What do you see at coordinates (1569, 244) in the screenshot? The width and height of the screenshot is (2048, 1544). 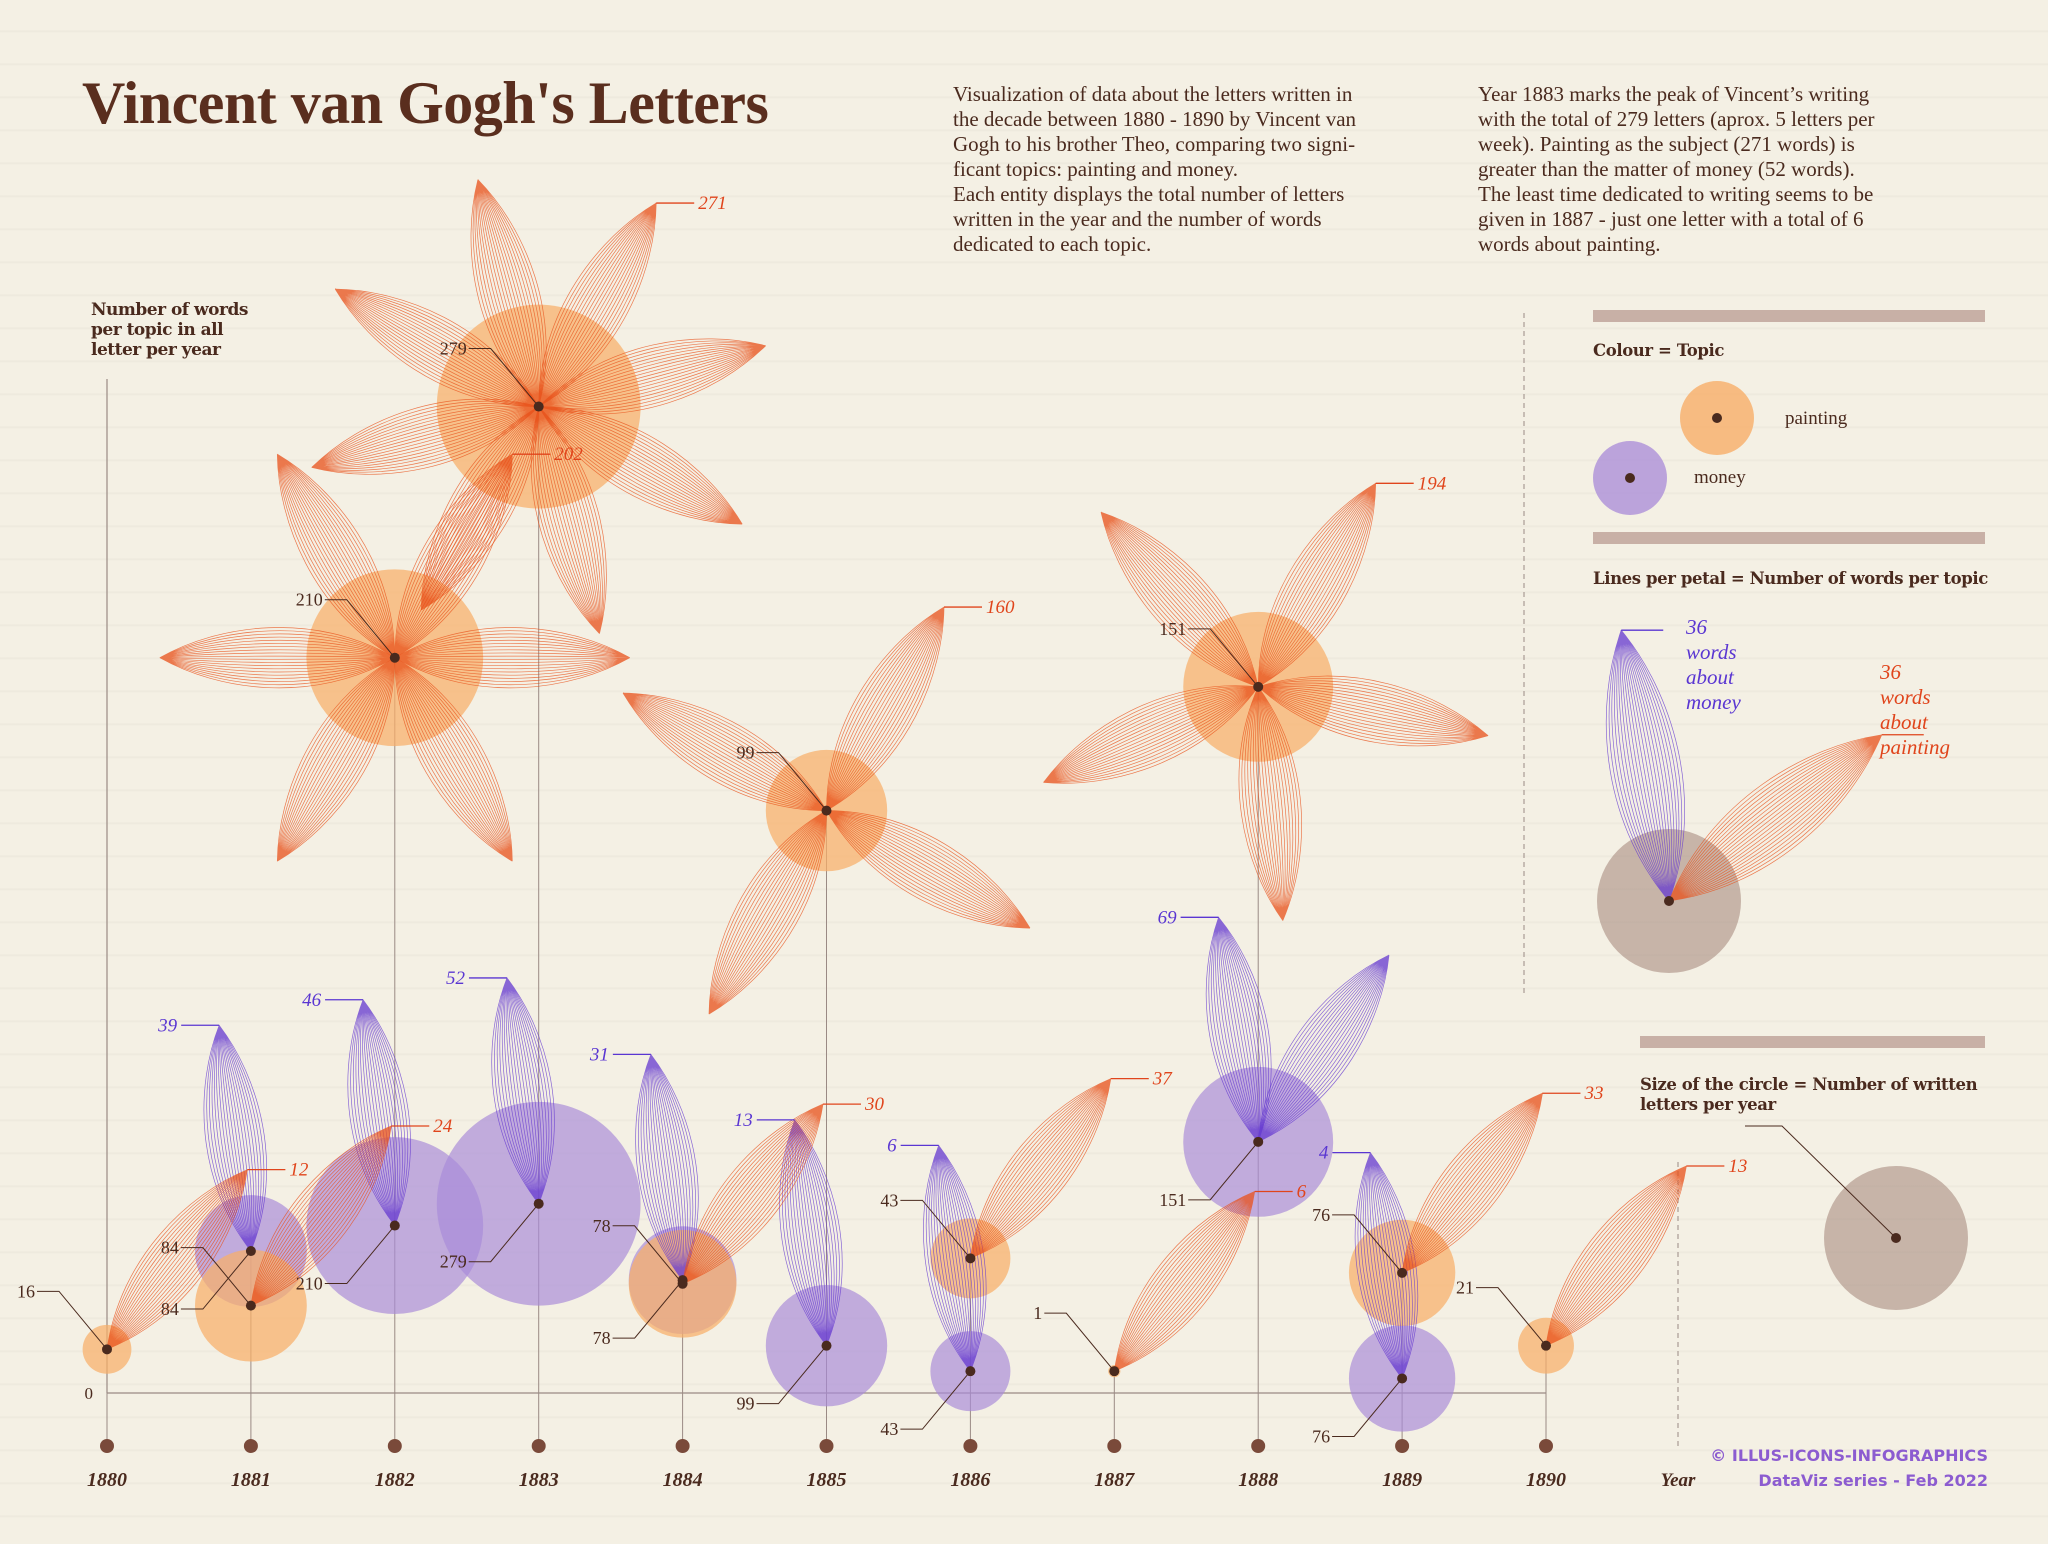 I see `description-line: words about painting.` at bounding box center [1569, 244].